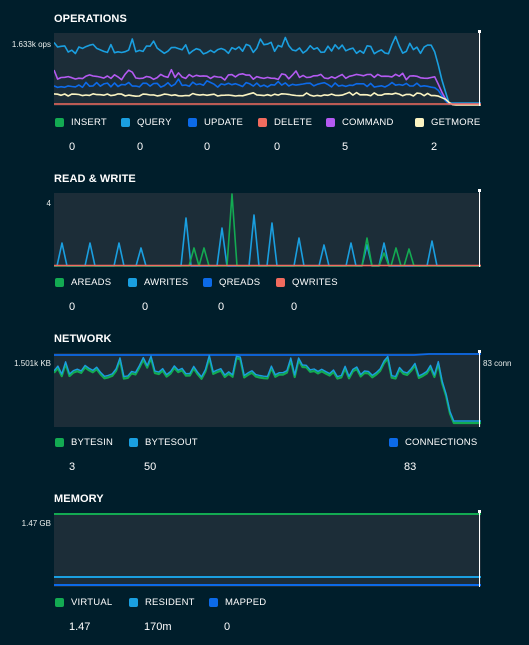 This screenshot has width=529, height=645. Describe the element at coordinates (90, 19) in the screenshot. I see `operations-title: OPERATIONS` at that location.